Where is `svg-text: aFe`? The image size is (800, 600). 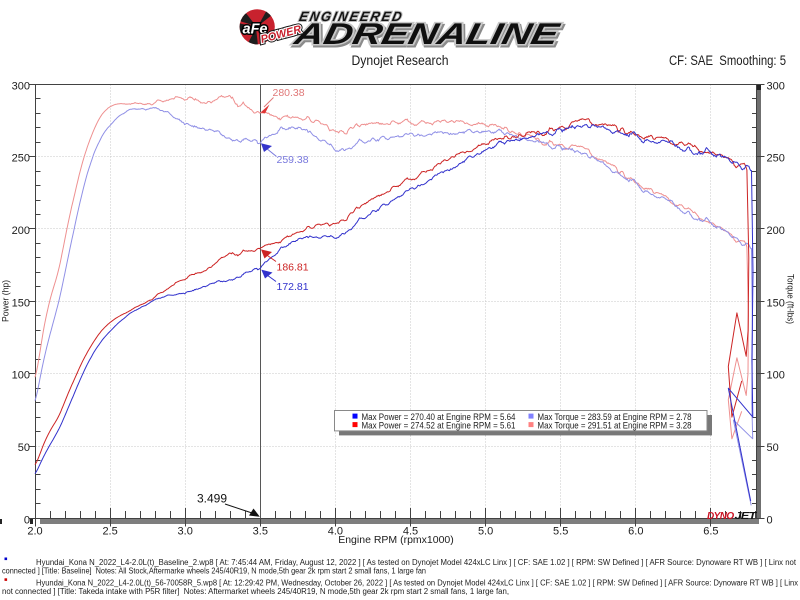
svg-text: aFe is located at coordinates (255, 30).